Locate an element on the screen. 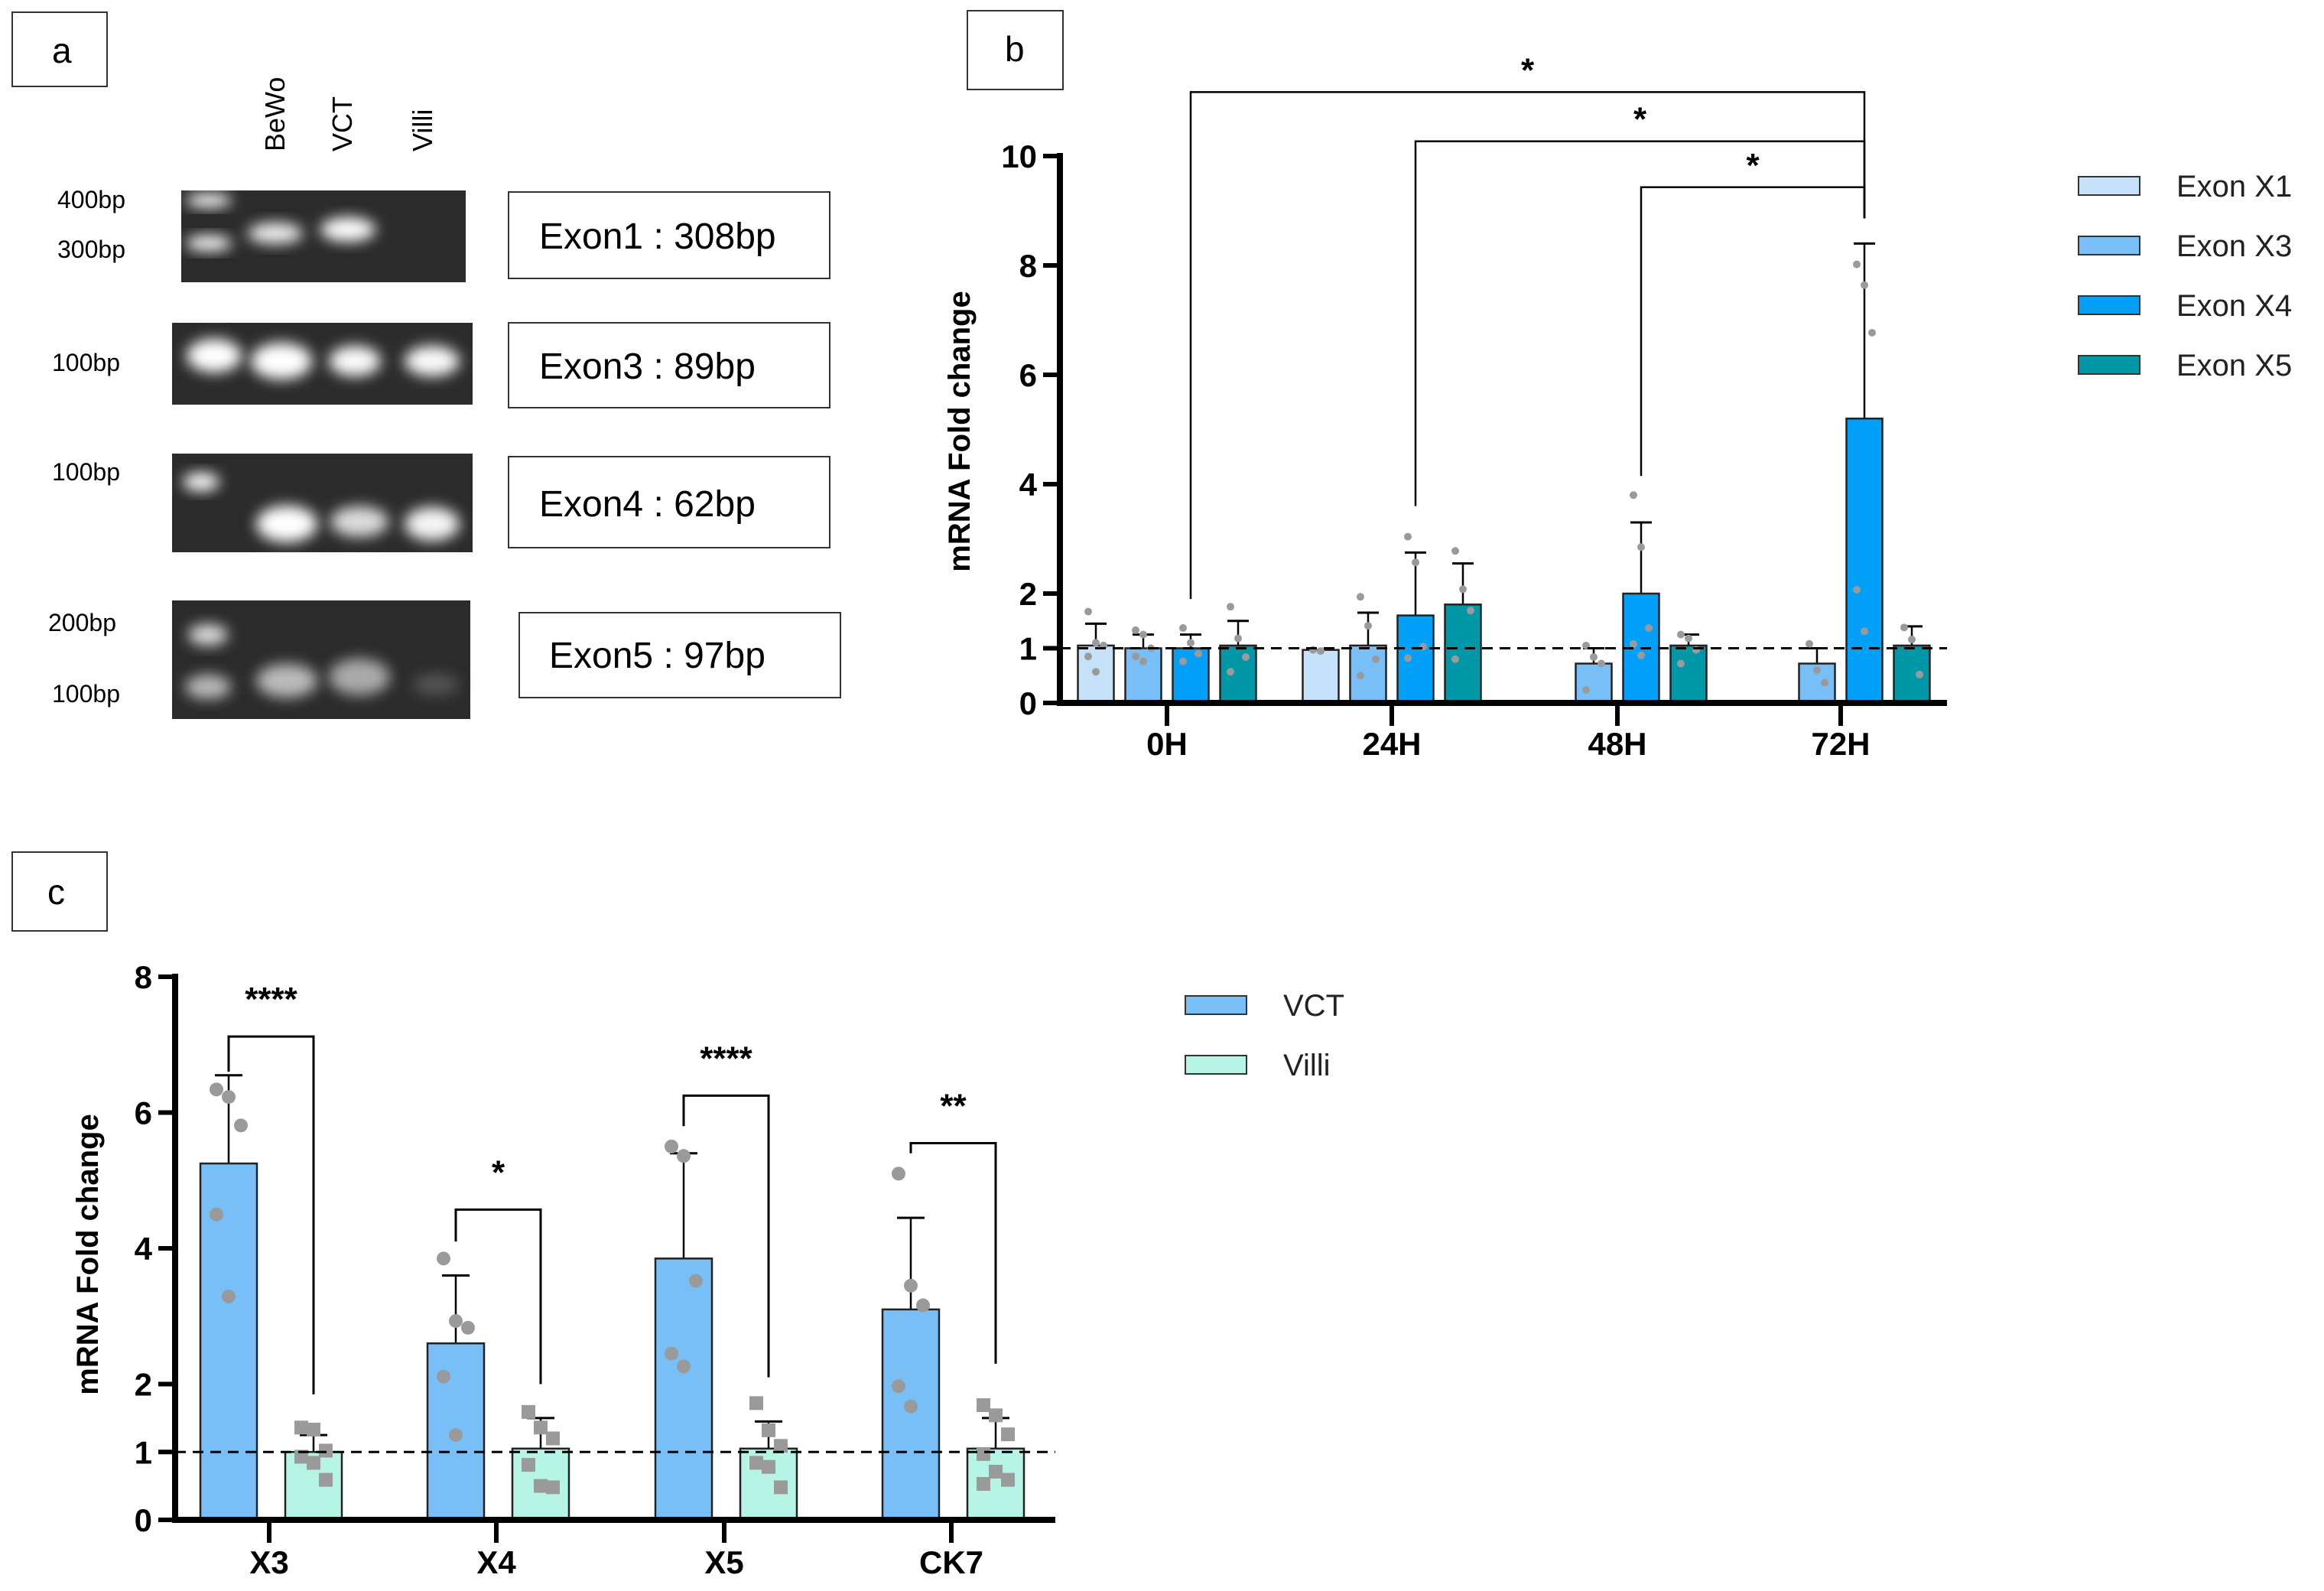 Image resolution: width=2324 pixels, height=1591 pixels. bar-vct is located at coordinates (911, 1414).